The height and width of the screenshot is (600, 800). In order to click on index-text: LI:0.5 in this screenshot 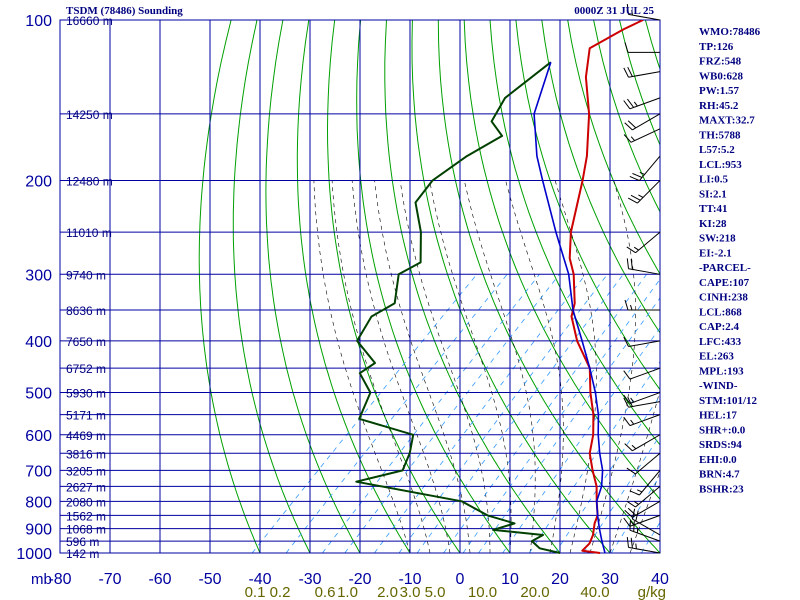, I will do `click(714, 180)`.